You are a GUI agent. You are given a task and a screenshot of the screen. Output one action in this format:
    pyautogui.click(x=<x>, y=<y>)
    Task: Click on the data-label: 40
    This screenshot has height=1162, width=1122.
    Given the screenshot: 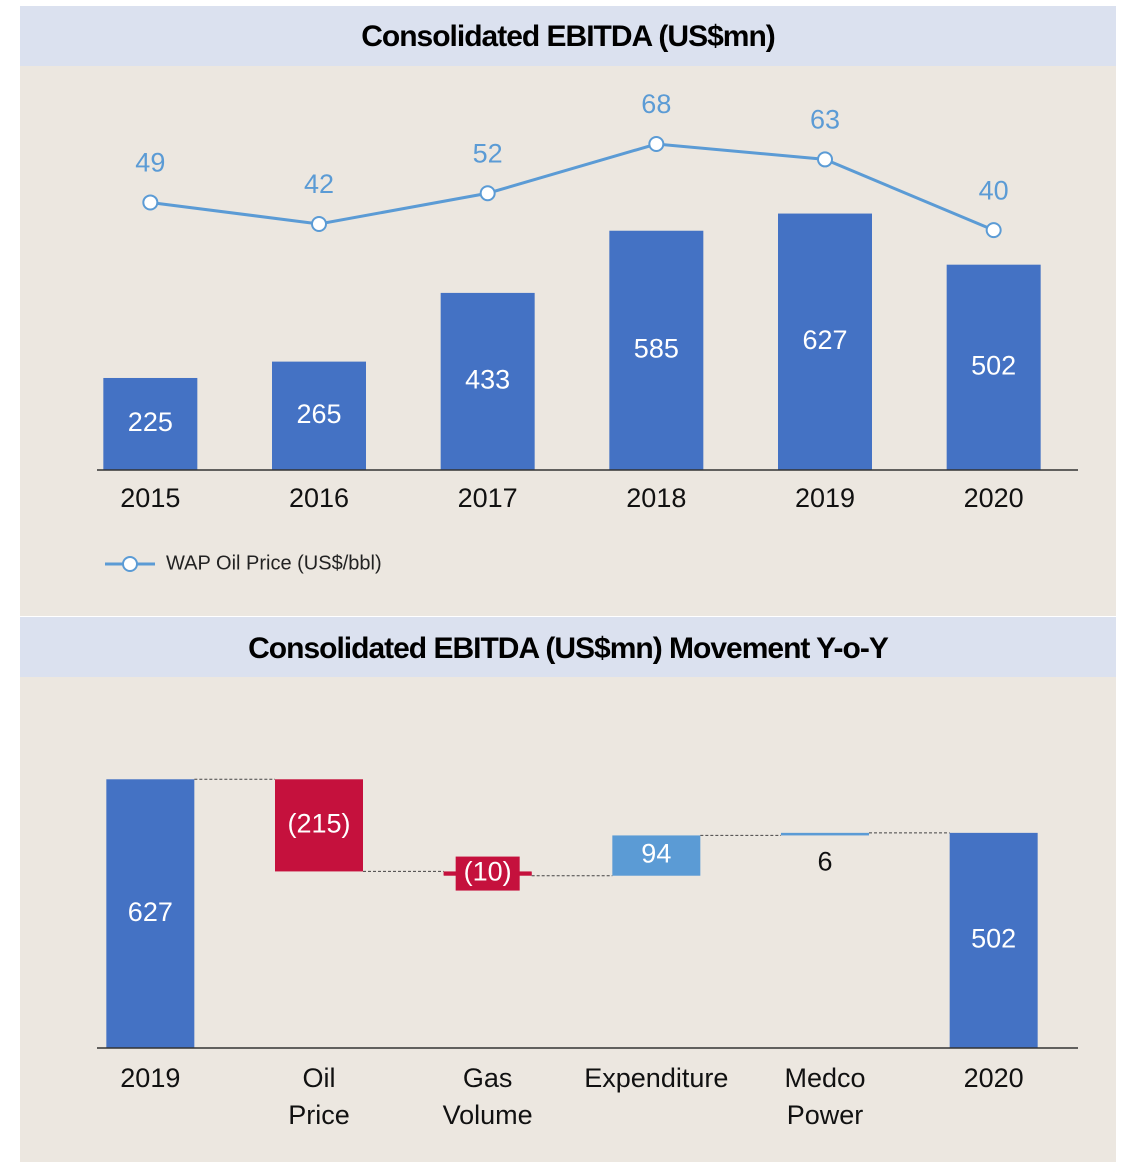 What is the action you would take?
    pyautogui.click(x=994, y=190)
    